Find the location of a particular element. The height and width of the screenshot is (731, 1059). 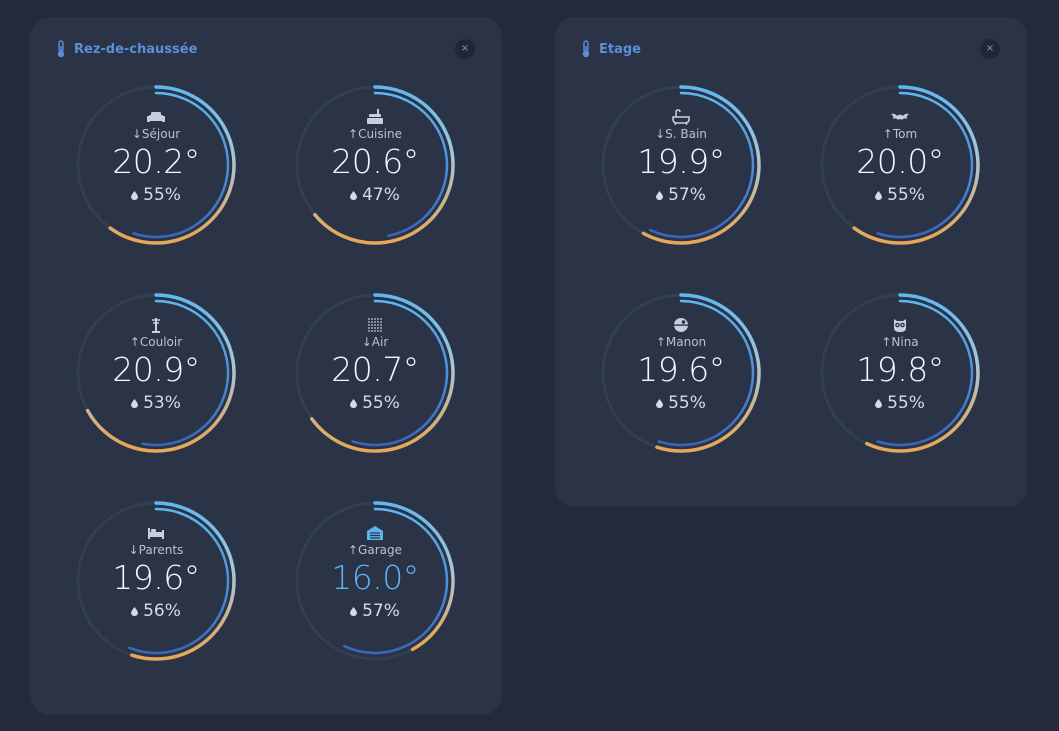

bathtub-icon is located at coordinates (681, 117).